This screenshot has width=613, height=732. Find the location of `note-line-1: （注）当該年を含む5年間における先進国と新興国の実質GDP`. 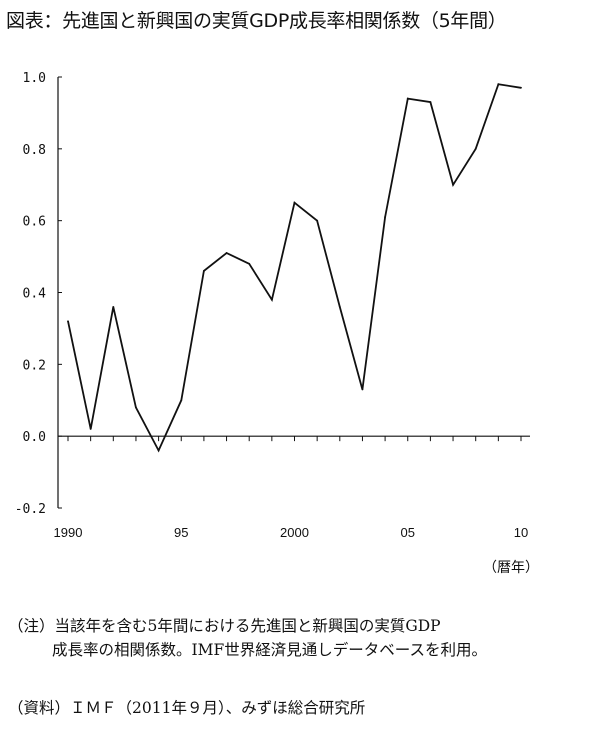

note-line-1: （注）当該年を含む5年間における先進国と新興国の実質GDP is located at coordinates (224, 626).